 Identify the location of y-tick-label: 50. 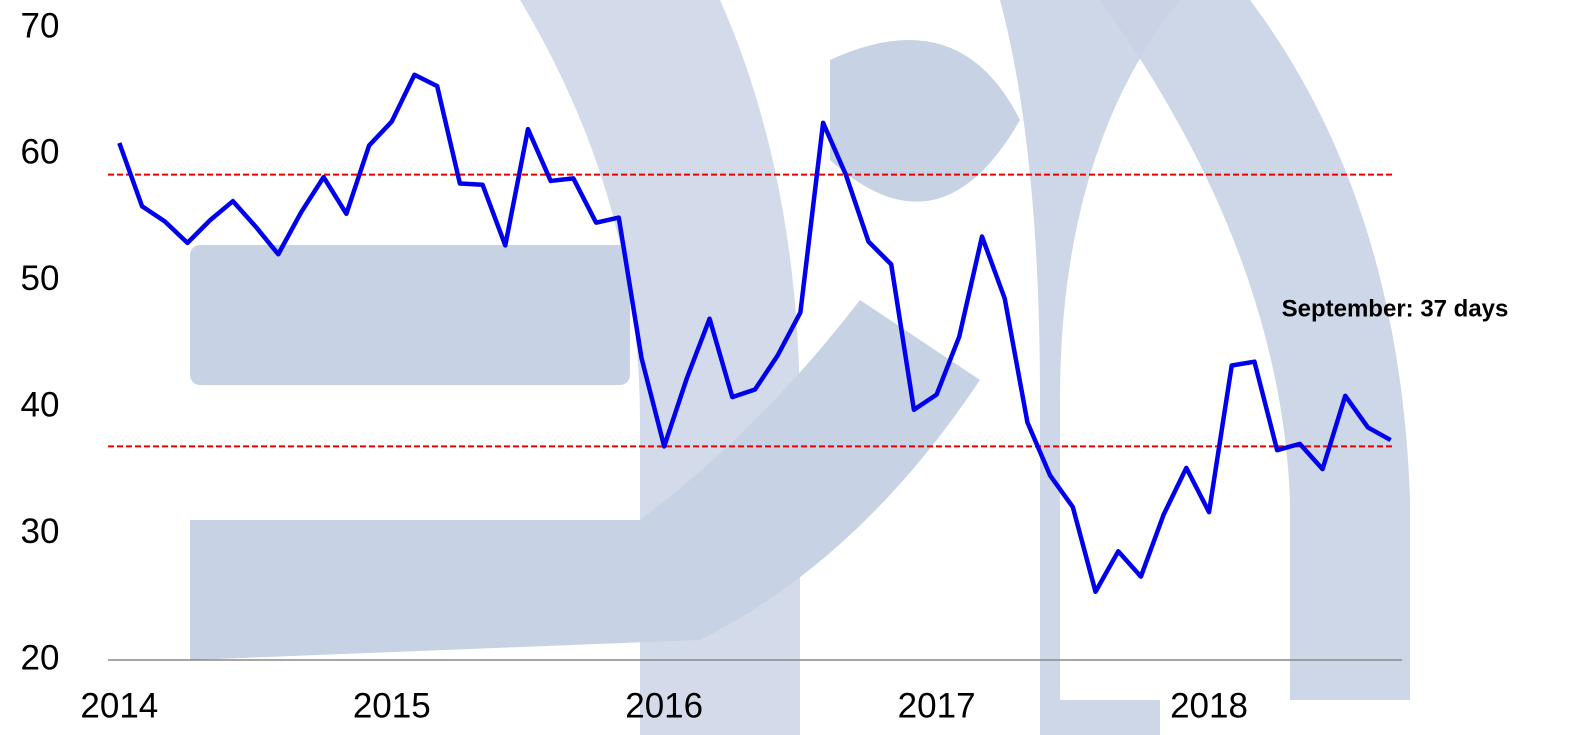
(40, 278).